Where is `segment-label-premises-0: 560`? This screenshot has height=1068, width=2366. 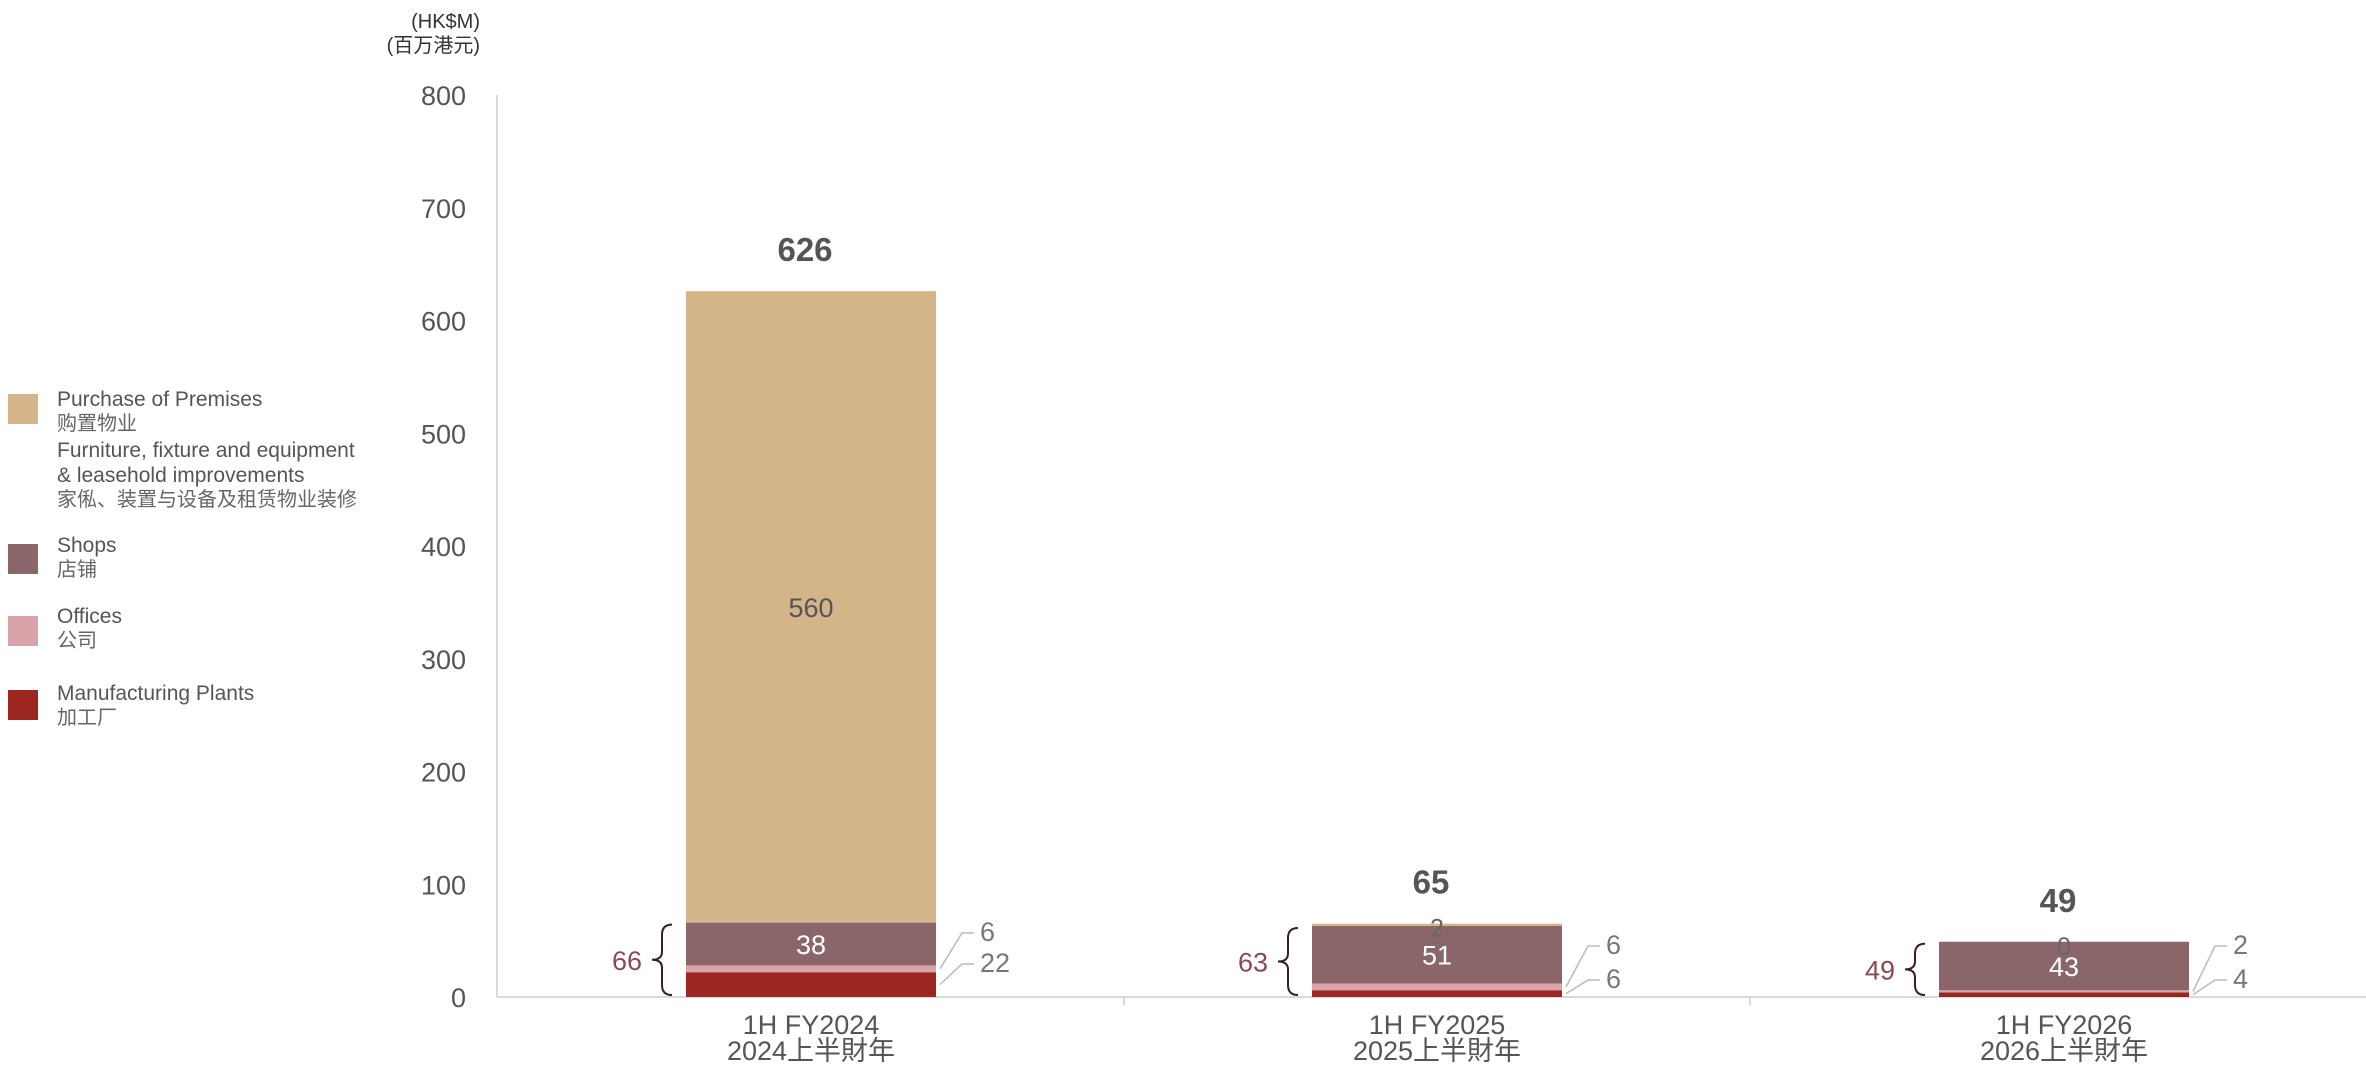 segment-label-premises-0: 560 is located at coordinates (810, 608).